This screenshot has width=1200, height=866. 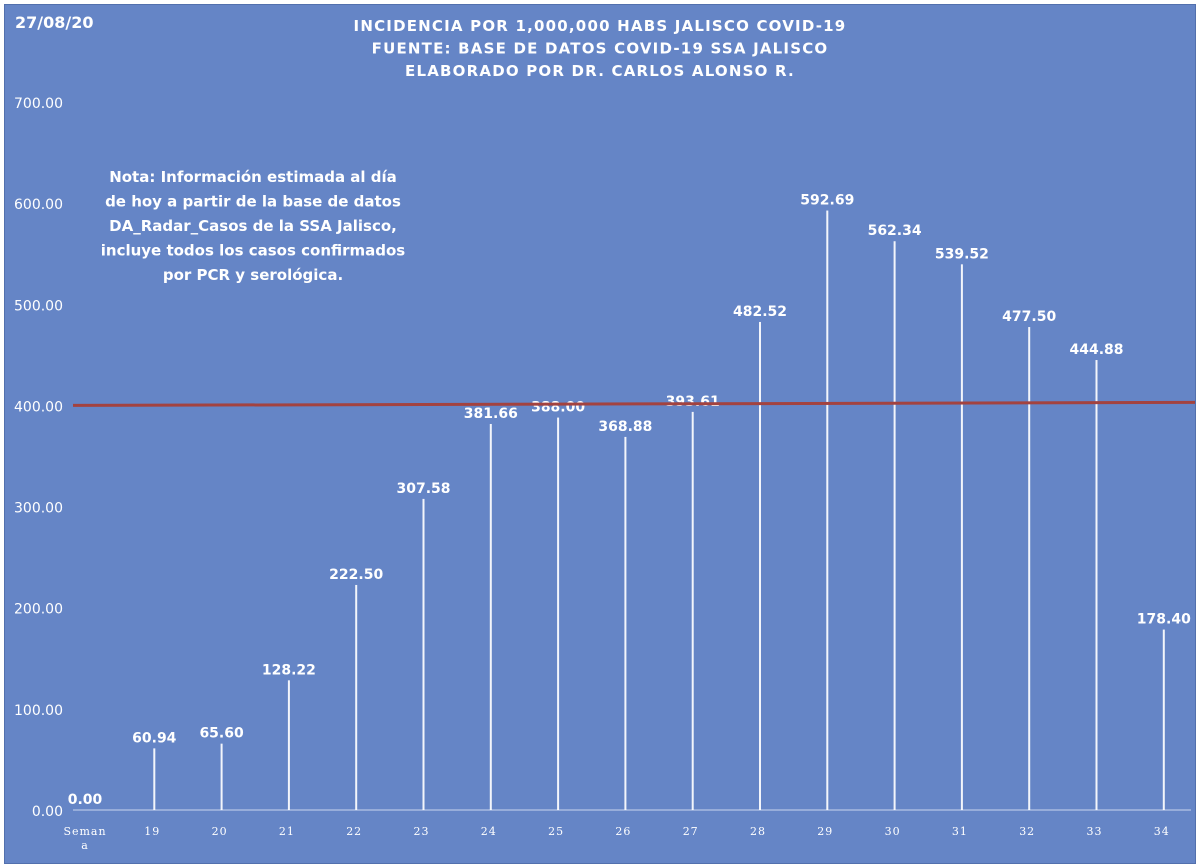 I want to click on data-label: 444.88, so click(x=1096, y=350).